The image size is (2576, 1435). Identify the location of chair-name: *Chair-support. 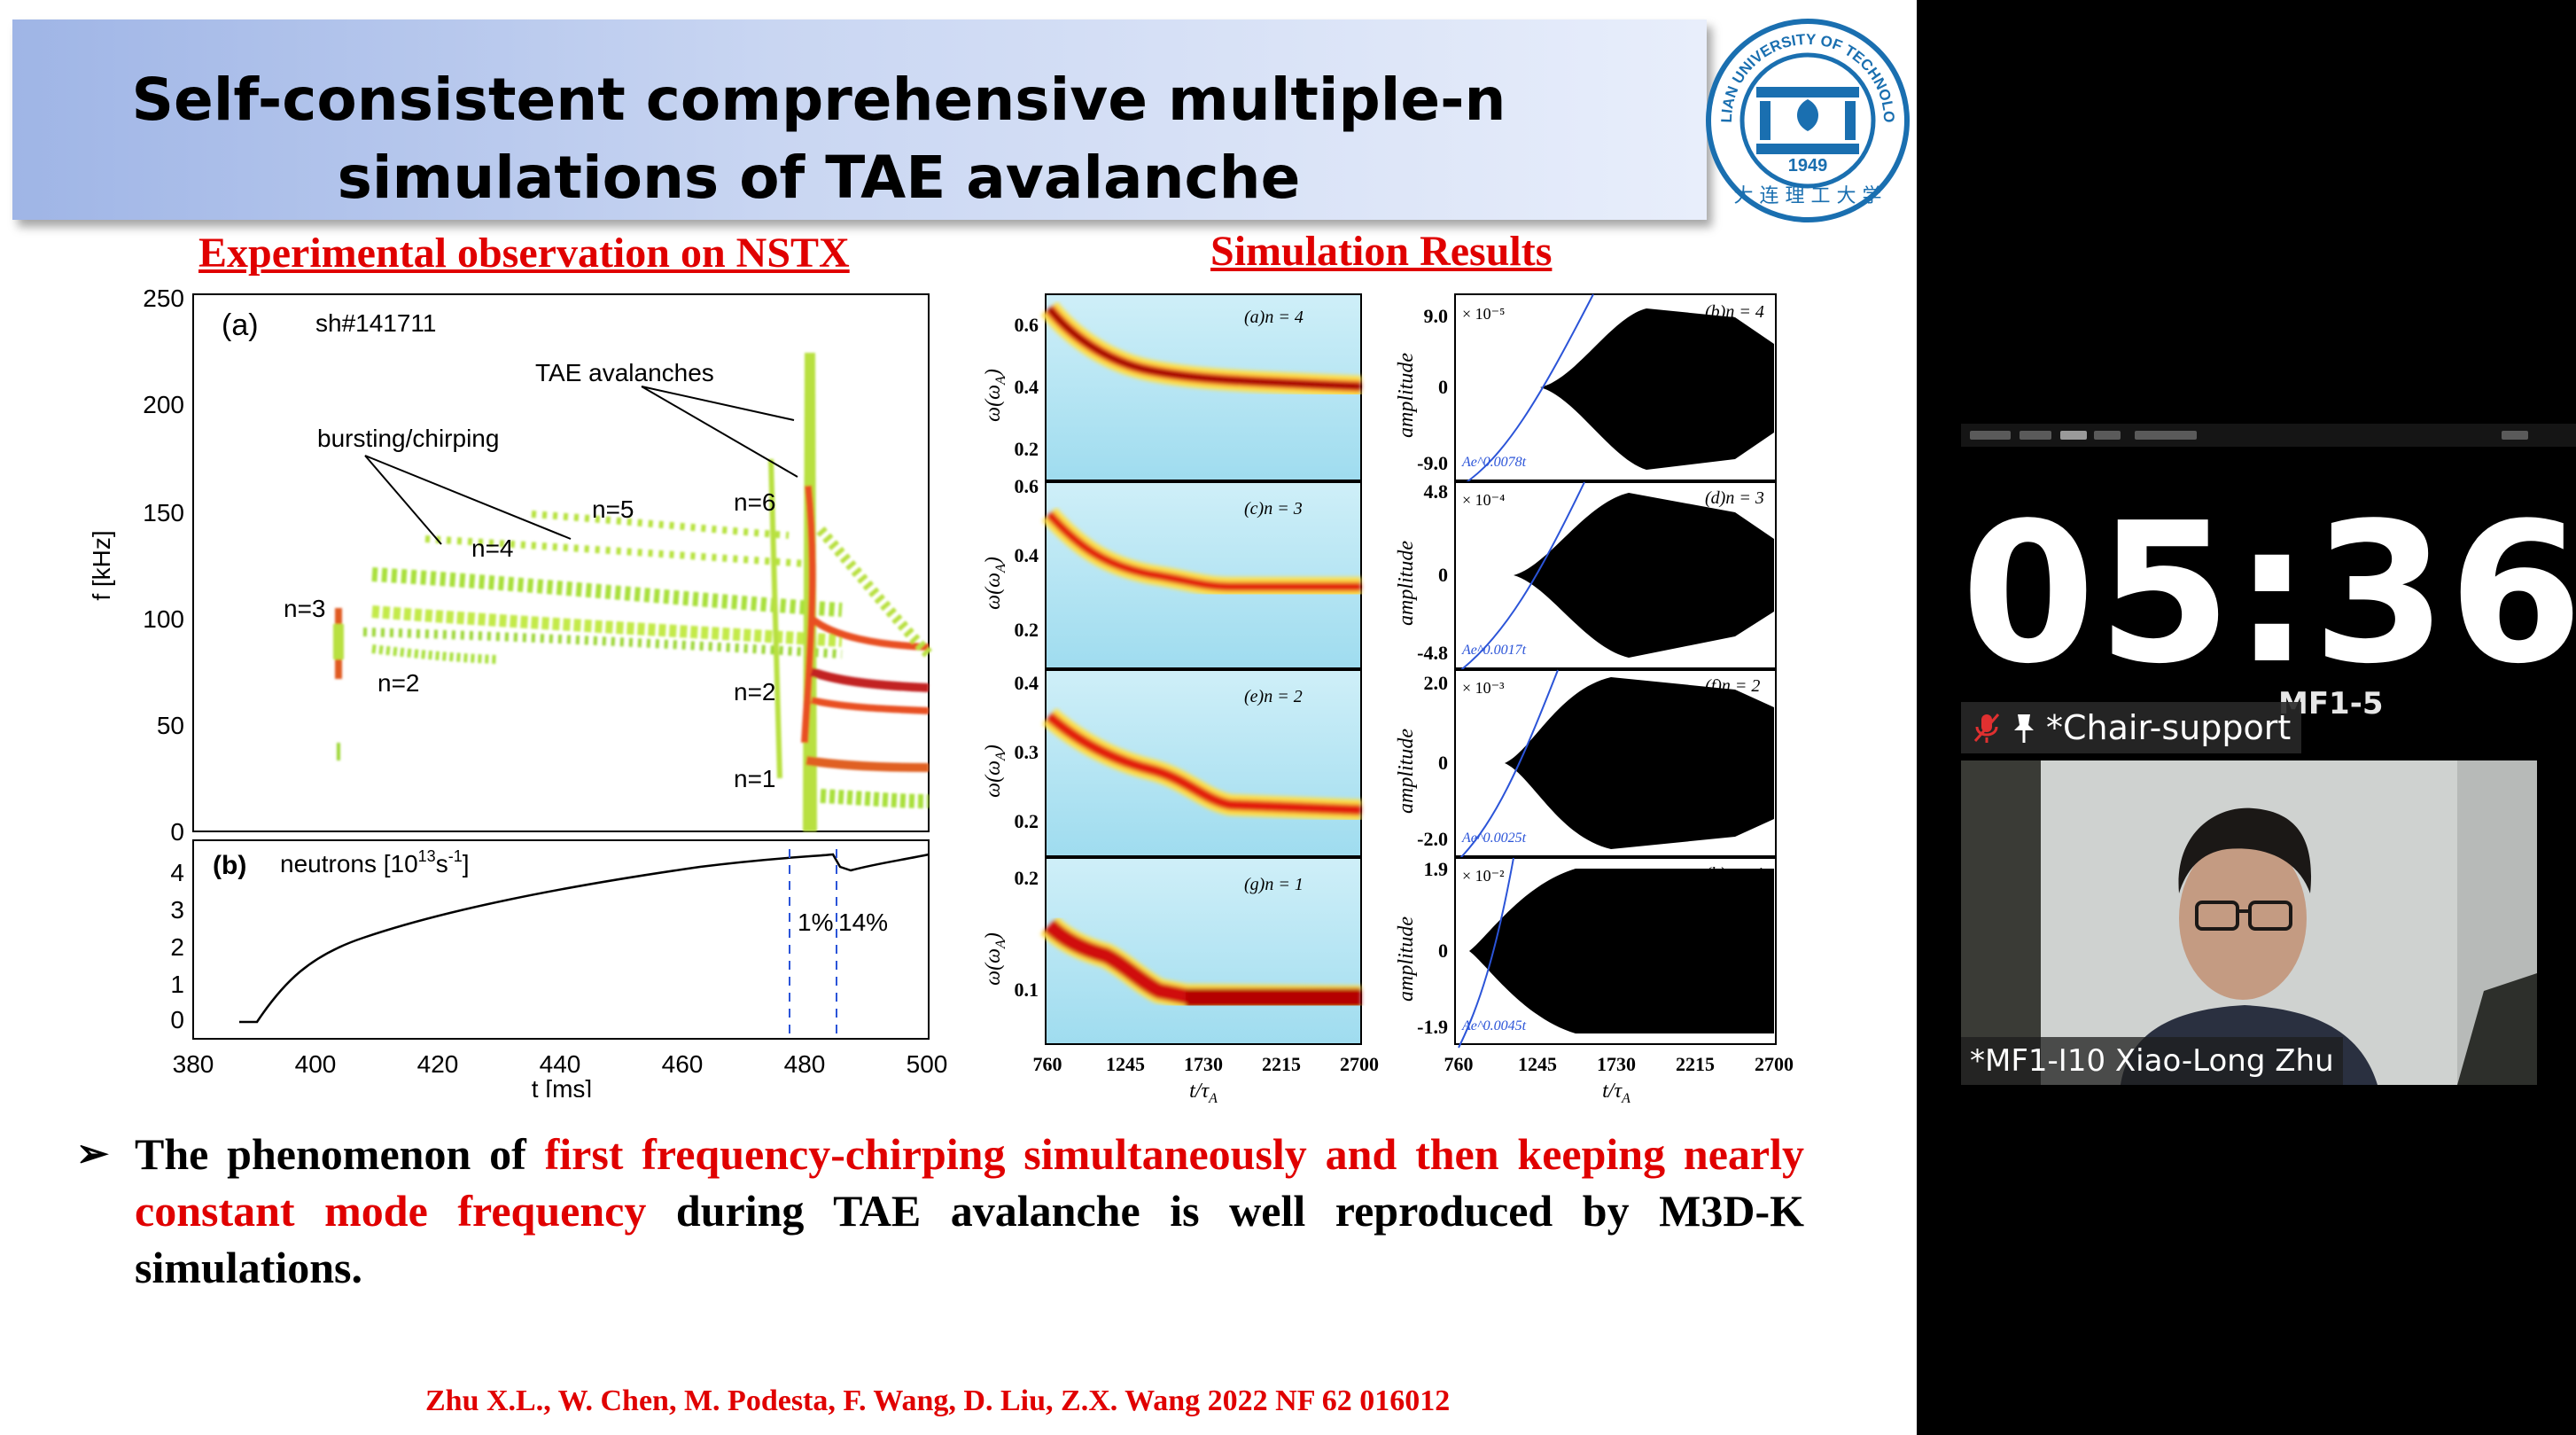
(2169, 727).